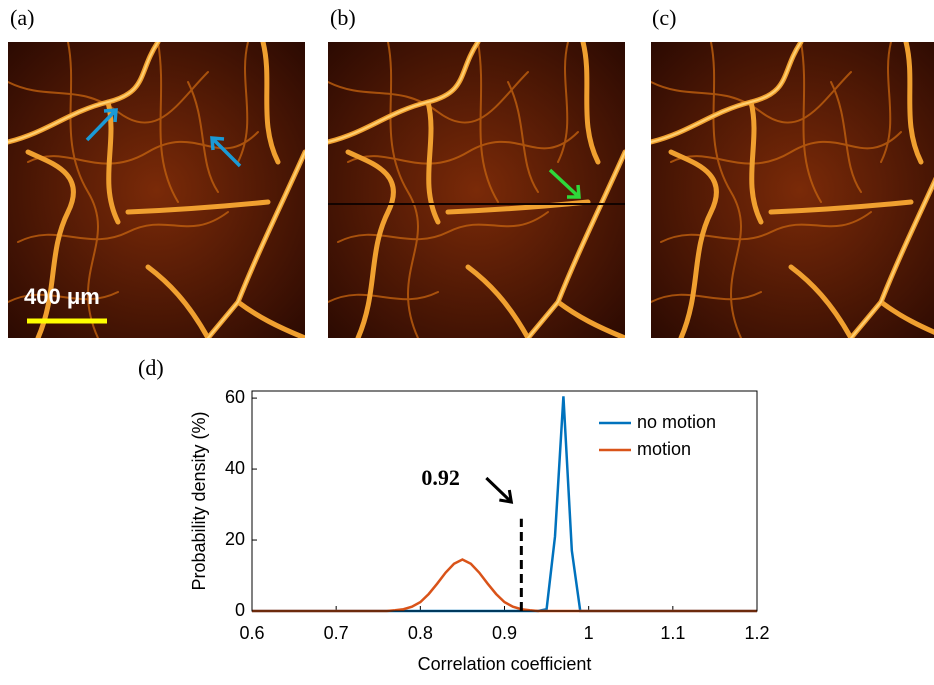 This screenshot has width=934, height=685. I want to click on x-axis-label: Correlation coefficient, so click(505, 664).